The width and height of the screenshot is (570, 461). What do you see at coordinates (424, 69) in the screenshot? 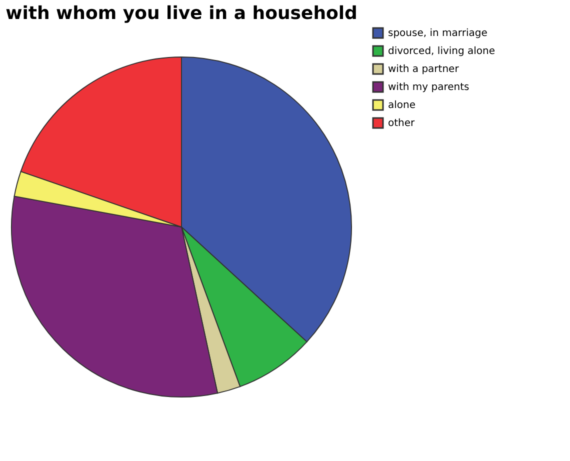
I see `legend-label: with a partner` at bounding box center [424, 69].